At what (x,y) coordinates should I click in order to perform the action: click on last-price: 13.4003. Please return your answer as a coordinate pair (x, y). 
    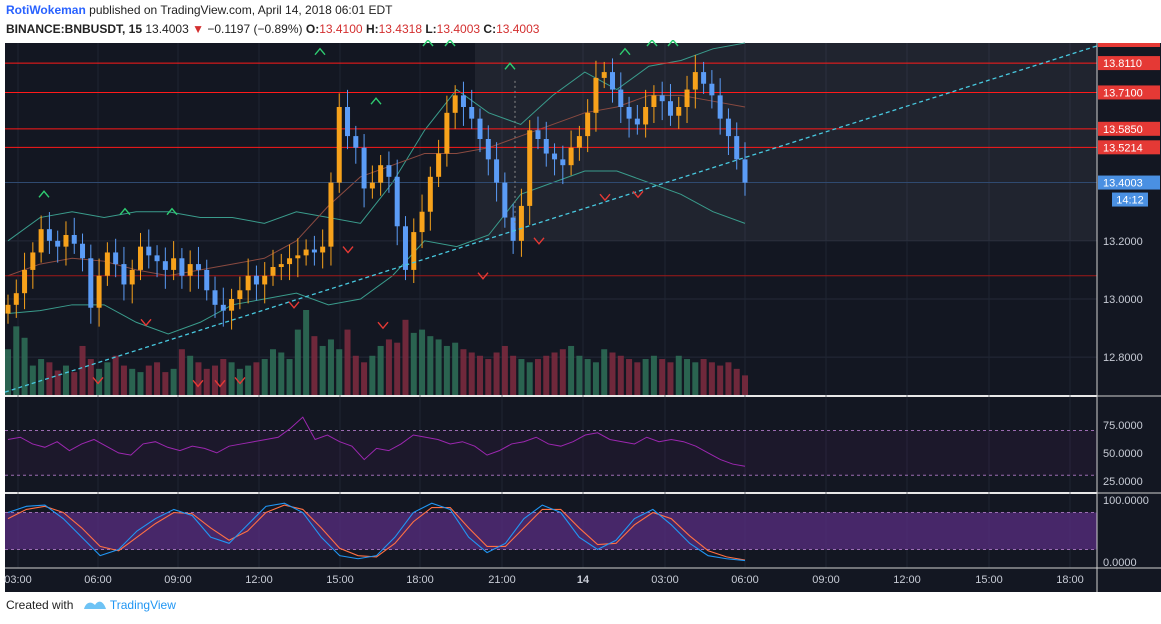
    Looking at the image, I should click on (167, 29).